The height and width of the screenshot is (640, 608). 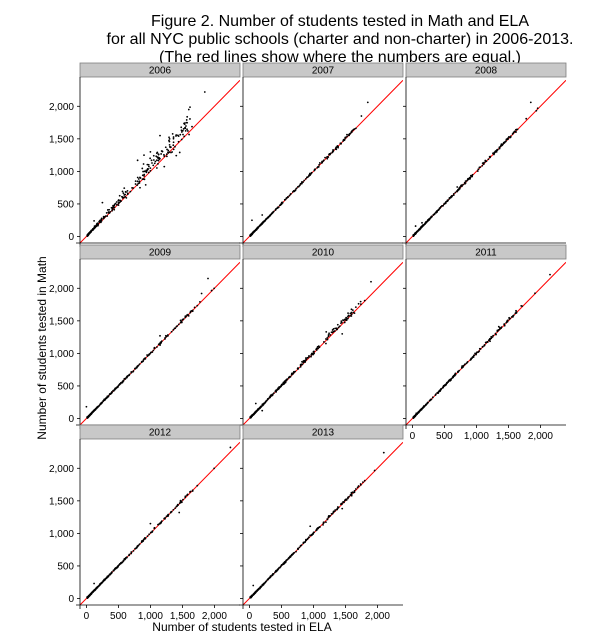 What do you see at coordinates (323, 70) in the screenshot?
I see `facet-strip` at bounding box center [323, 70].